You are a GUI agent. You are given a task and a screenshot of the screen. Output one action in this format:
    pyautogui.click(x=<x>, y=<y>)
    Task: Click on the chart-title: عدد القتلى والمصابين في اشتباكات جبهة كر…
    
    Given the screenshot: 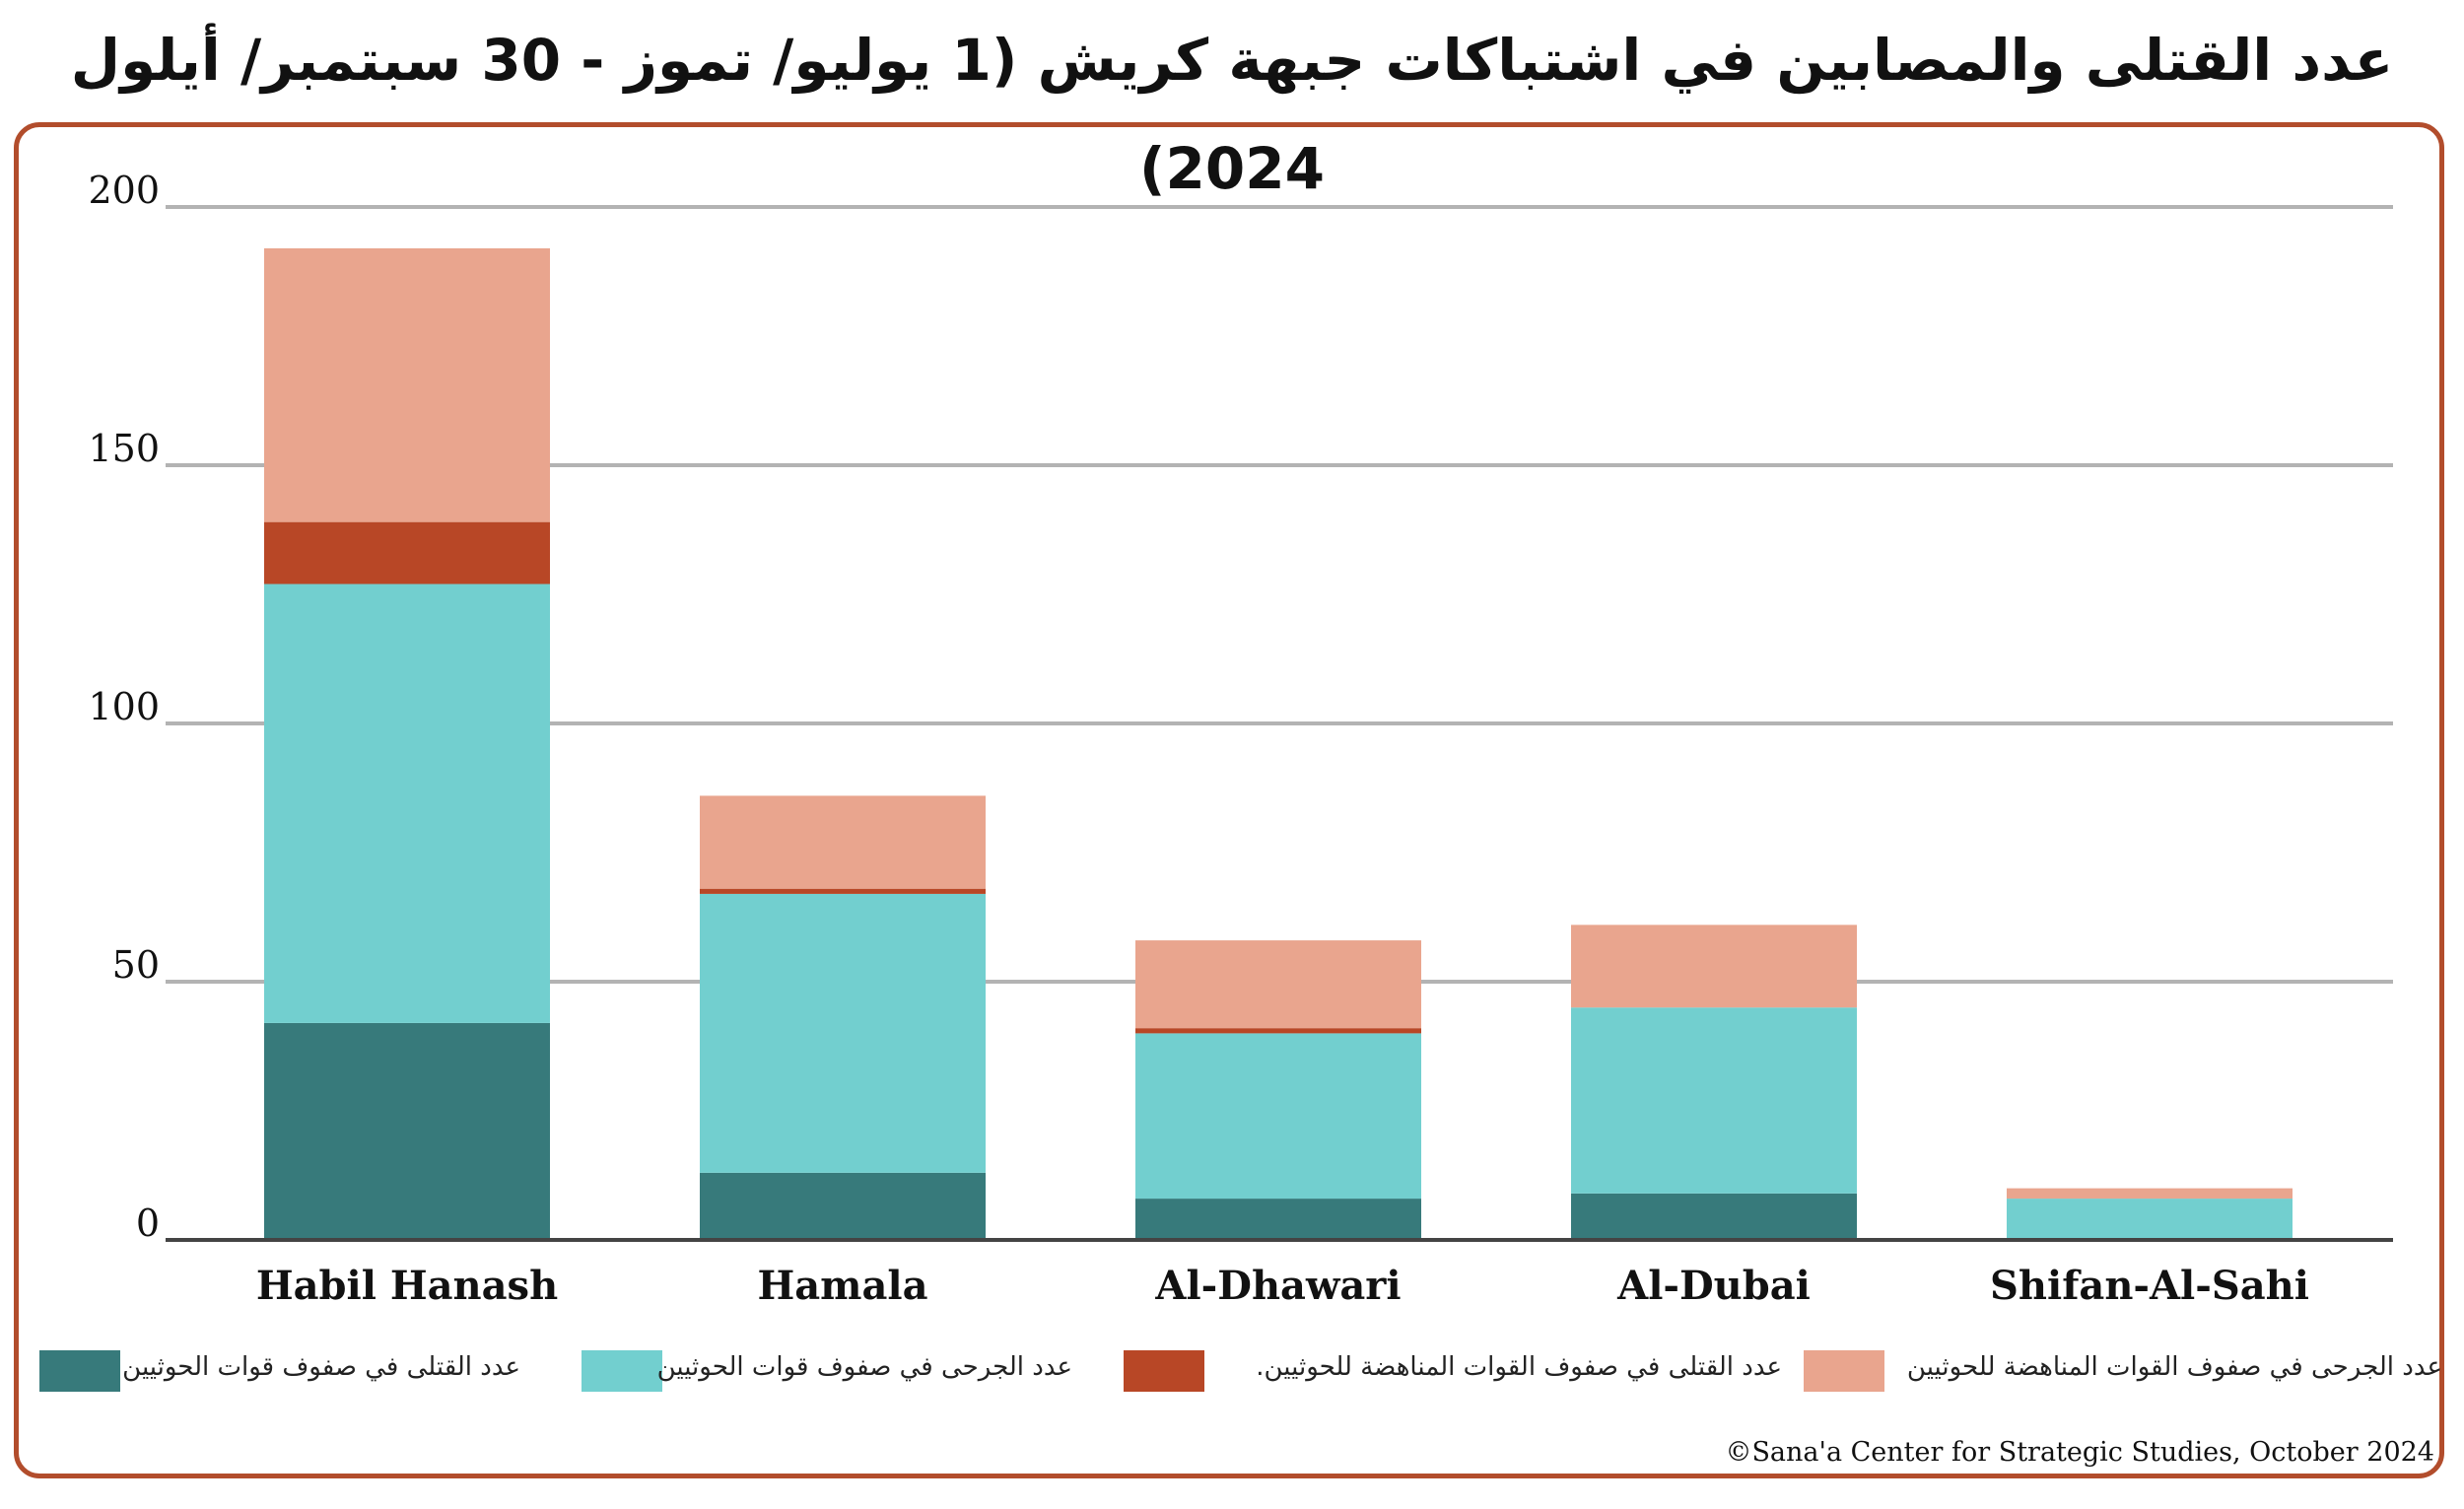 What is the action you would take?
    pyautogui.click(x=1232, y=114)
    